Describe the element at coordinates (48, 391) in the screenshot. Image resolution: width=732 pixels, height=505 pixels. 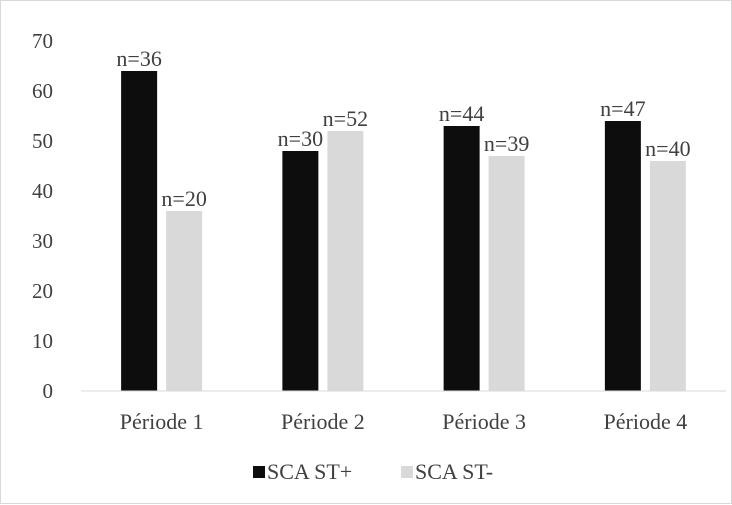
I see `y-tick-label-0: 0` at that location.